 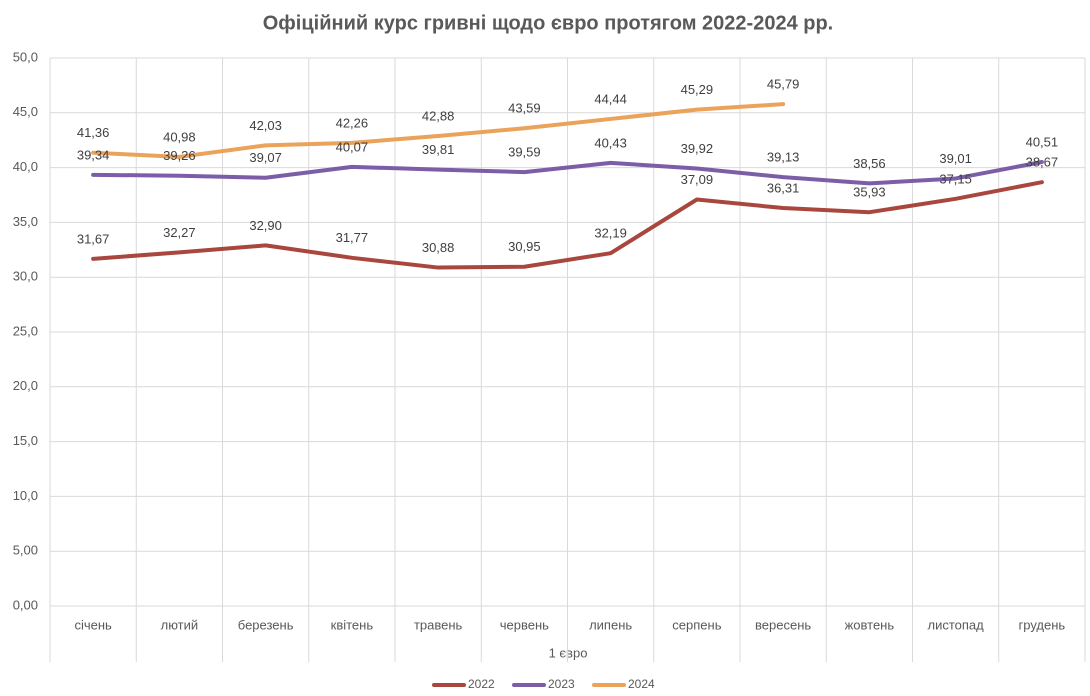 I want to click on data-label: 45,29, so click(x=697, y=89).